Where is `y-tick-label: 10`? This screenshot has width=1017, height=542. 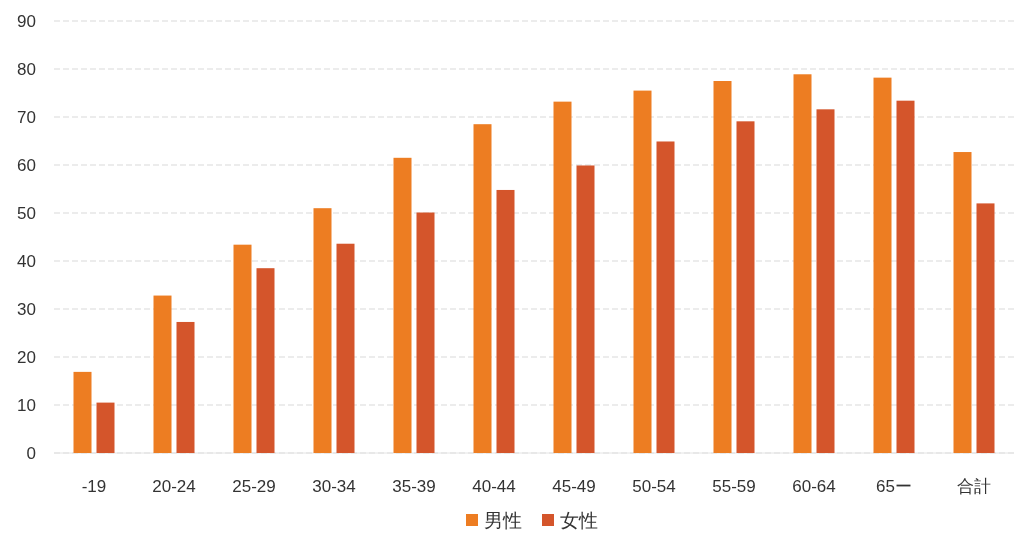
y-tick-label: 10 is located at coordinates (26, 405).